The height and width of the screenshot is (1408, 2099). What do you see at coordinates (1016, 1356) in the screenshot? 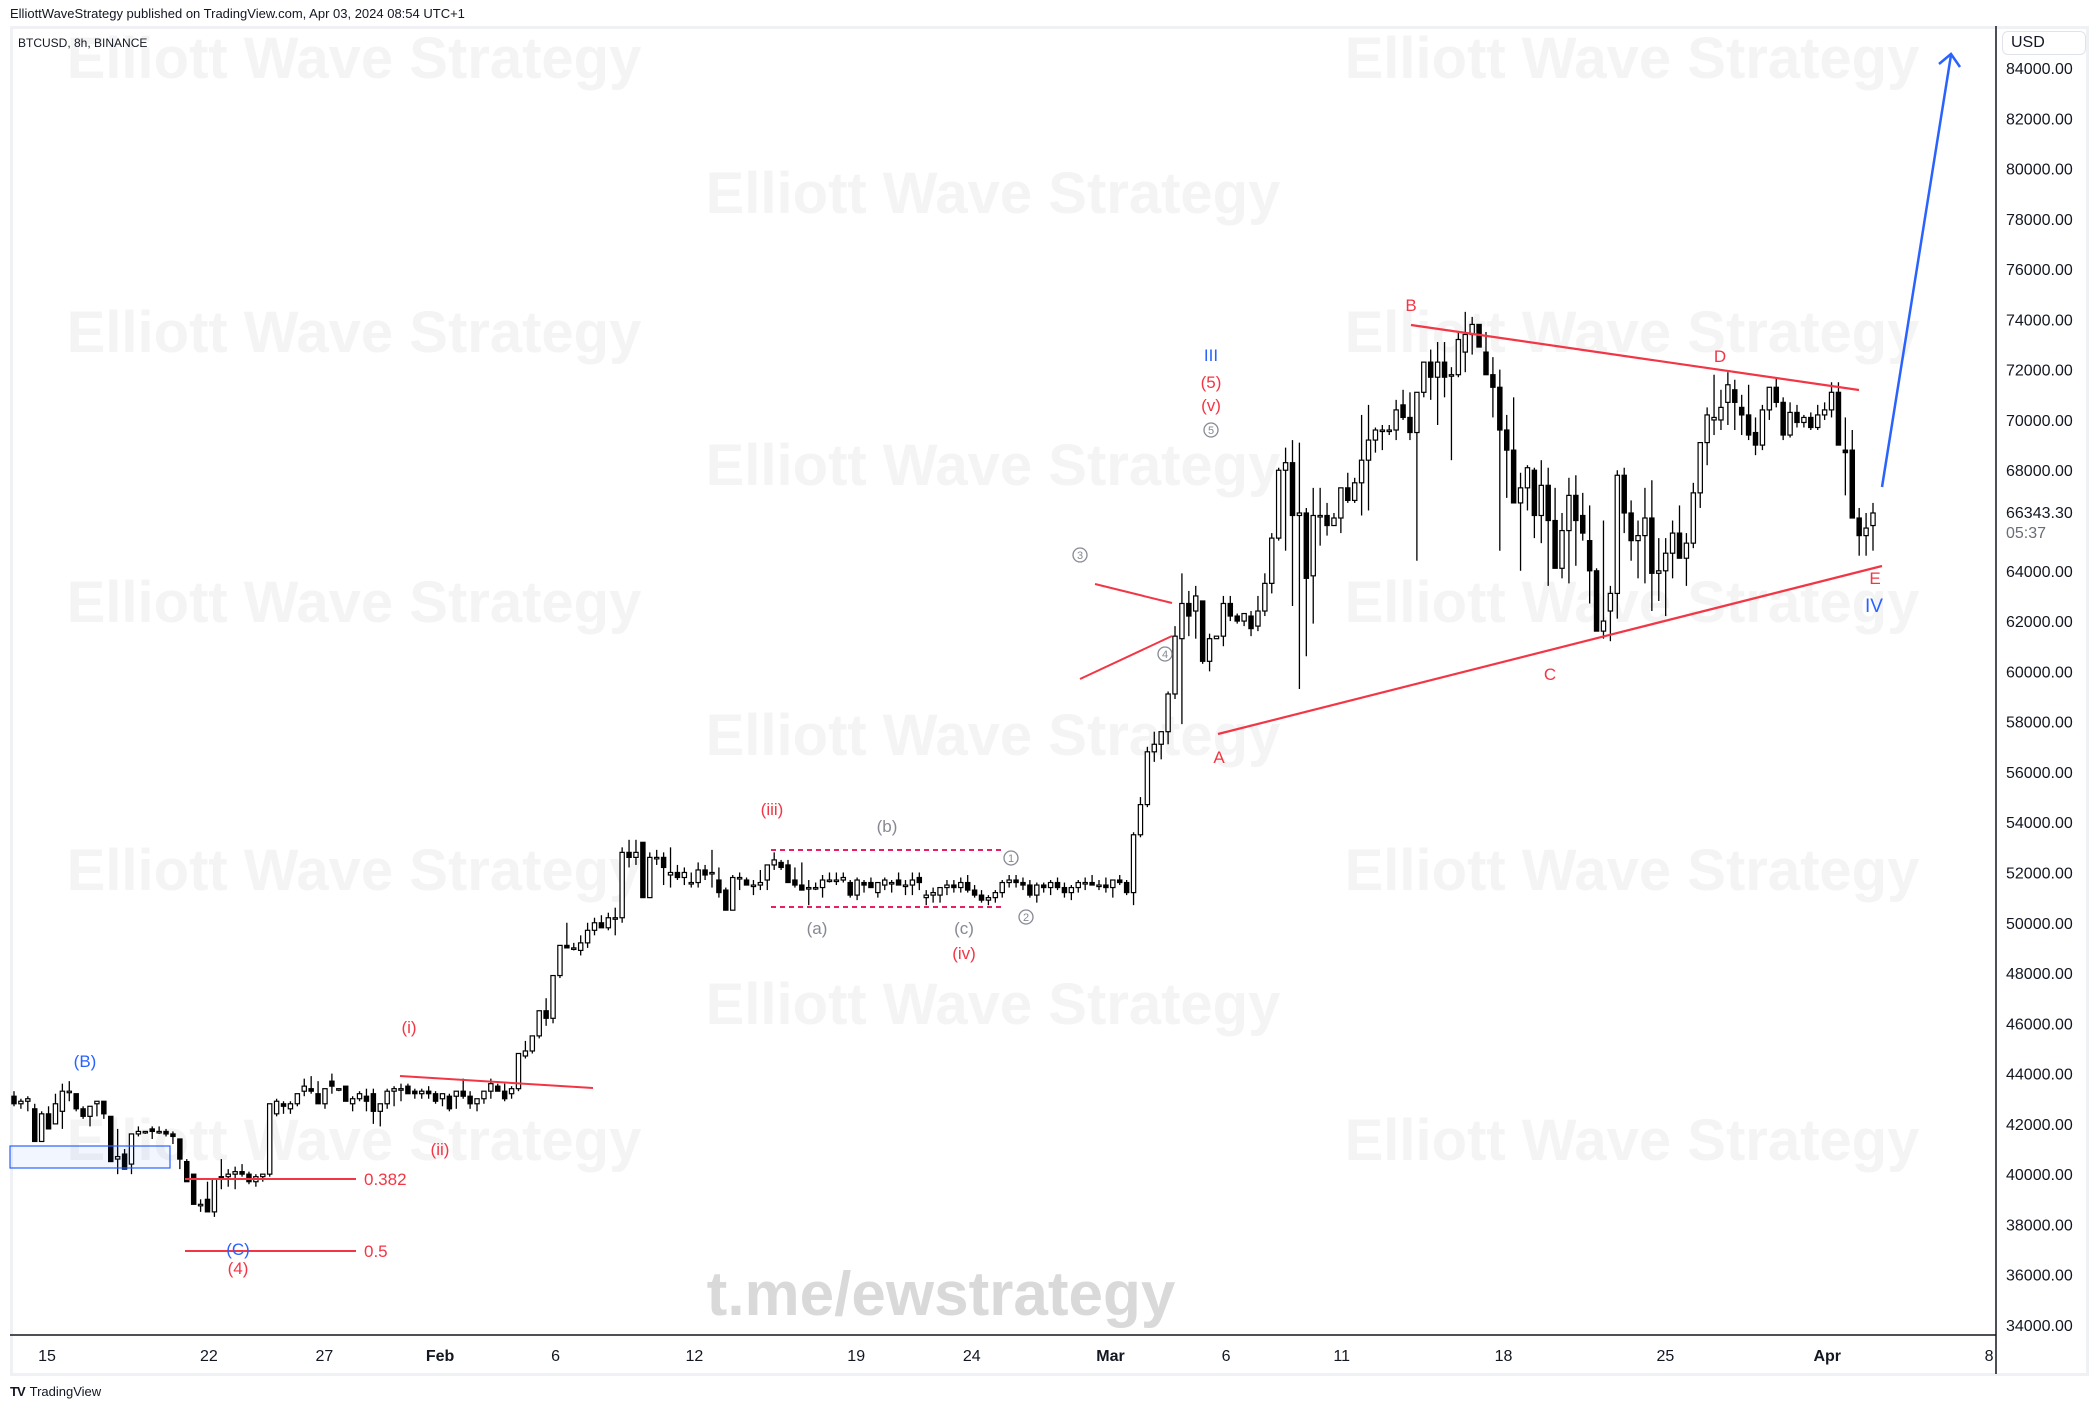
I see `time-axis: 15 22 27 Feb 6 12 19 24 Mar 6 11 18 25 Apr 8` at bounding box center [1016, 1356].